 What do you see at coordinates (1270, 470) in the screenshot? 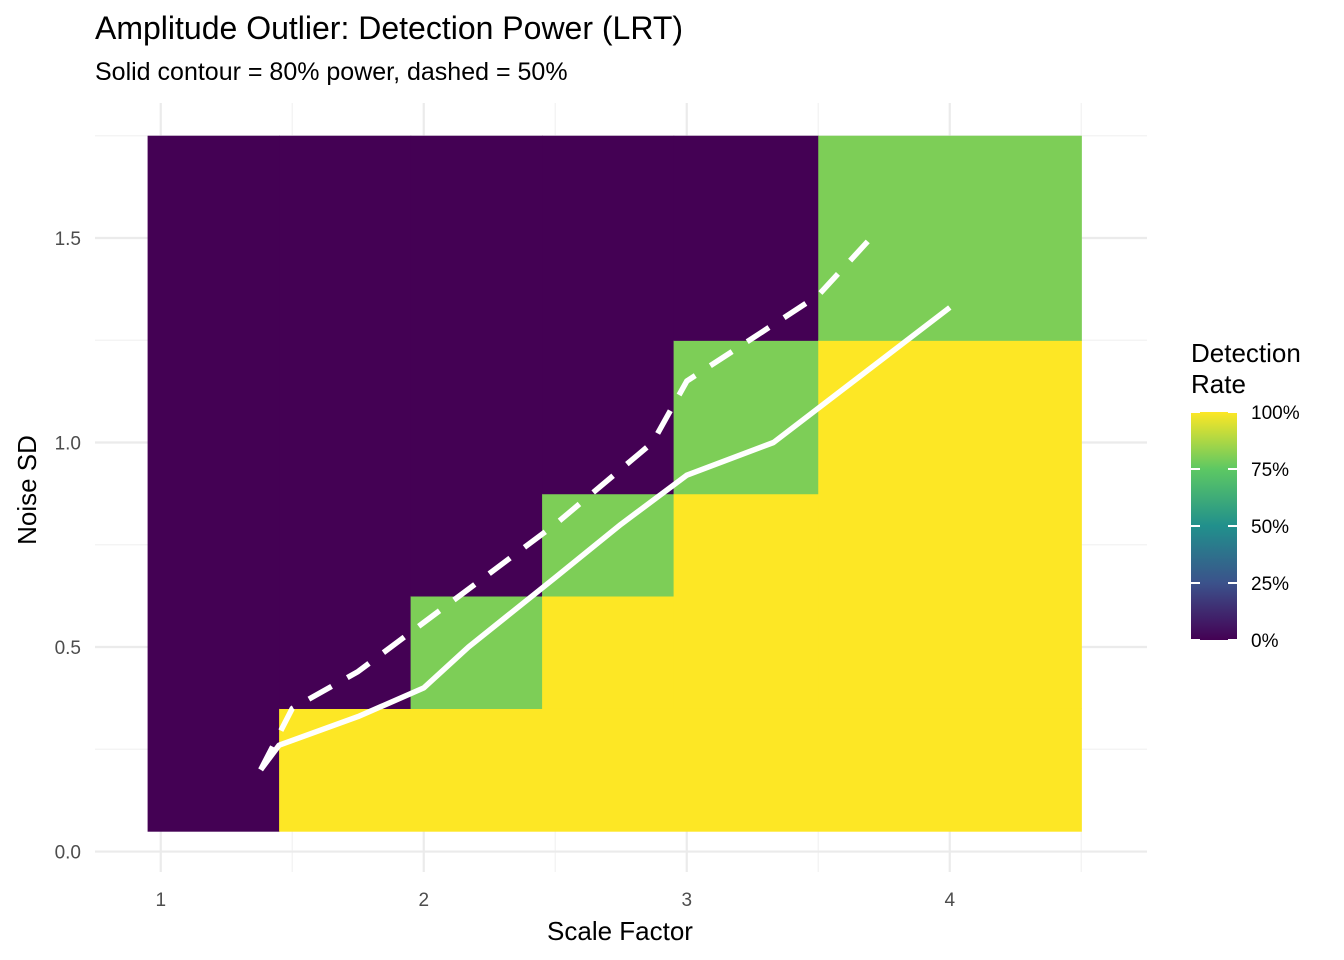
I see `legend-tick-label: 75%` at bounding box center [1270, 470].